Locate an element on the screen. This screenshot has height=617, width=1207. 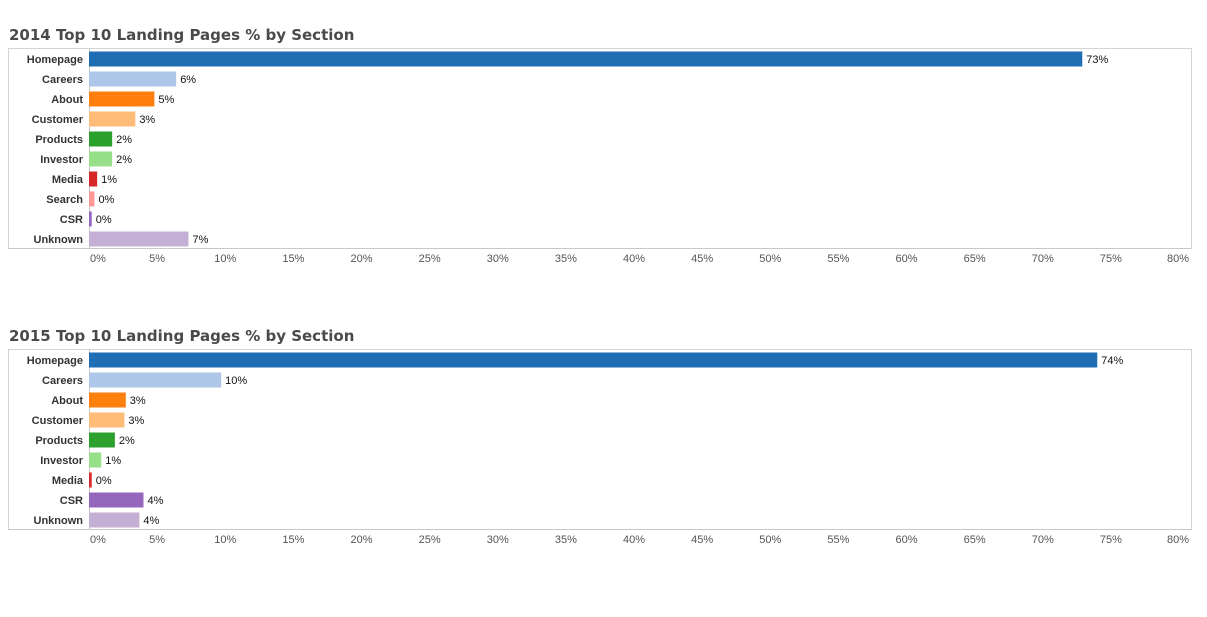
category-label: Search is located at coordinates (64, 200).